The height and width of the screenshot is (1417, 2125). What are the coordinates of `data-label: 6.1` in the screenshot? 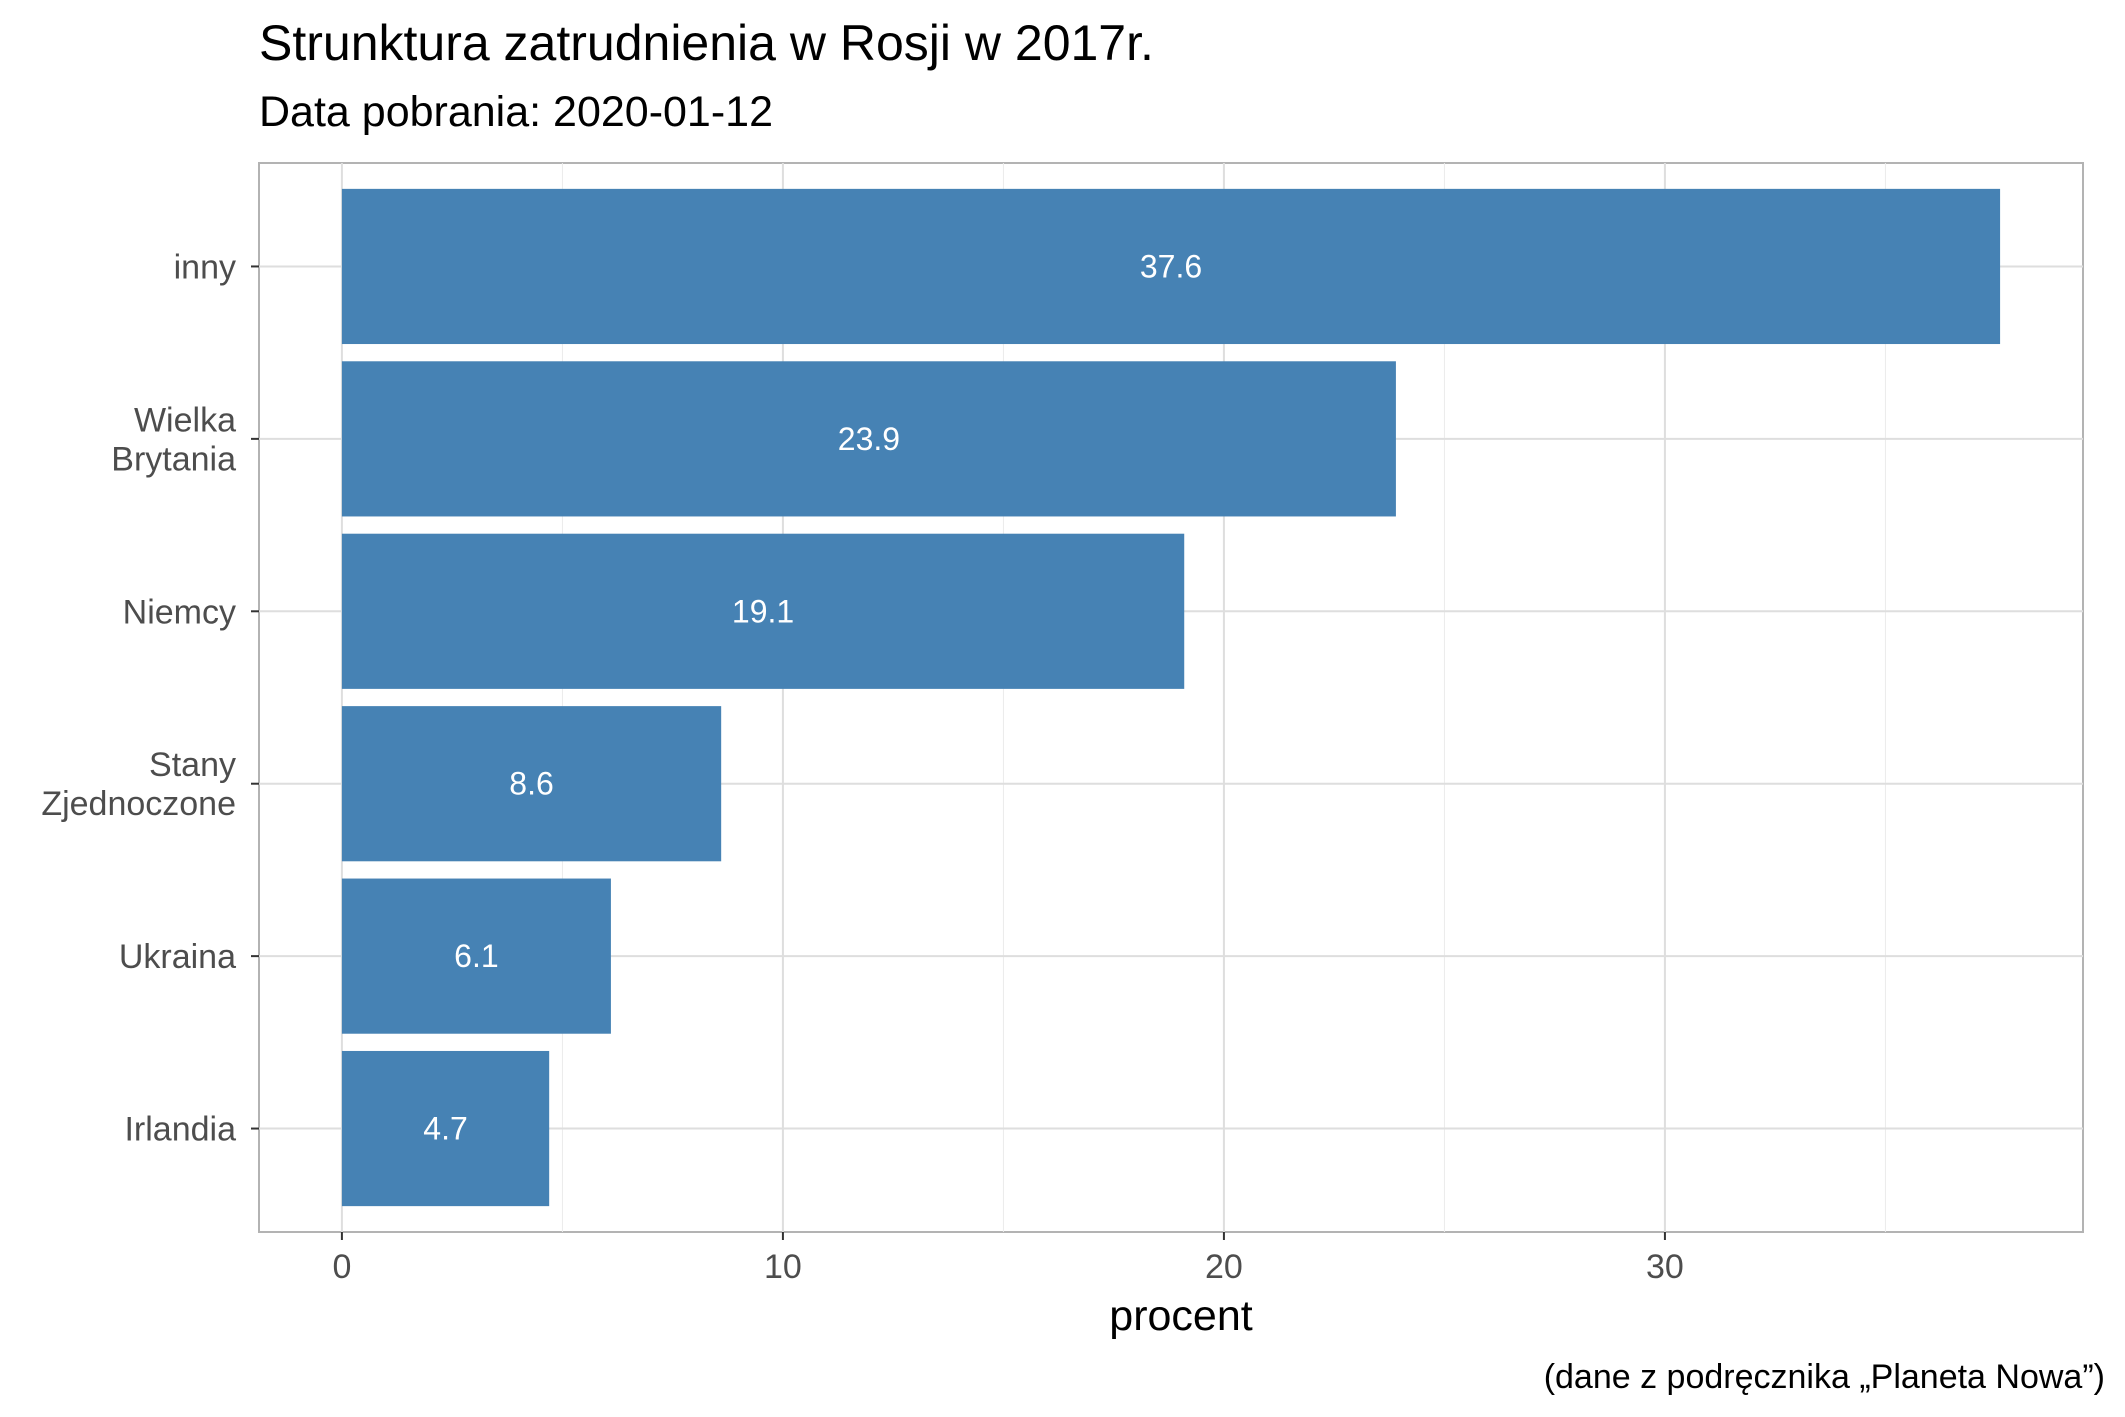 It's located at (476, 956).